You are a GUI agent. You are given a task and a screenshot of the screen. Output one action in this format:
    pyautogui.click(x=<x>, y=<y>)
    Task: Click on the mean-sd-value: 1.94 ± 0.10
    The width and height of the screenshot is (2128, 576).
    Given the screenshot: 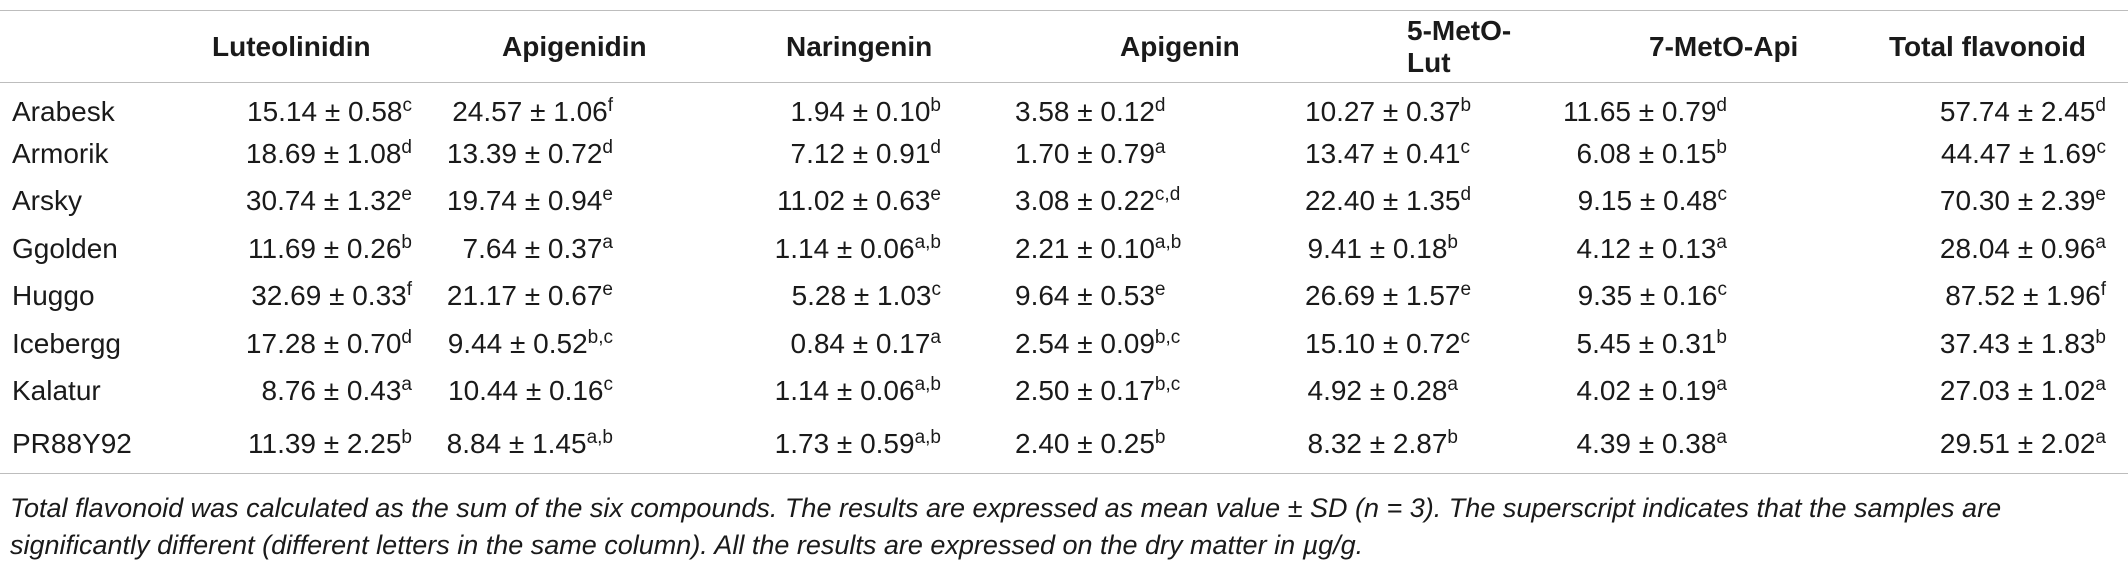 What is the action you would take?
    pyautogui.click(x=860, y=111)
    